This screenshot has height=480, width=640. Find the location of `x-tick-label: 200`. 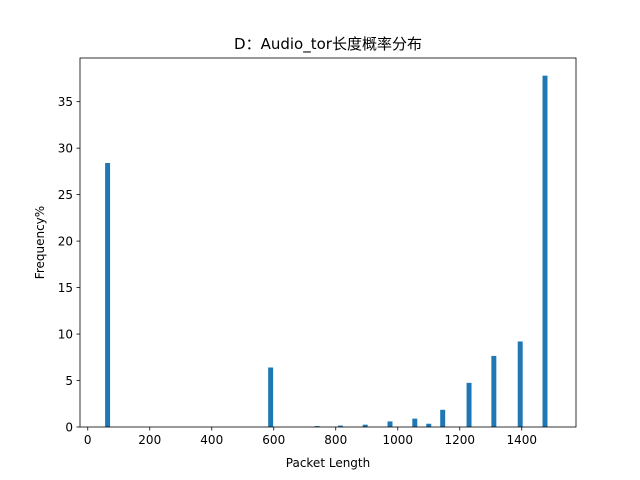

x-tick-label: 200 is located at coordinates (149, 440).